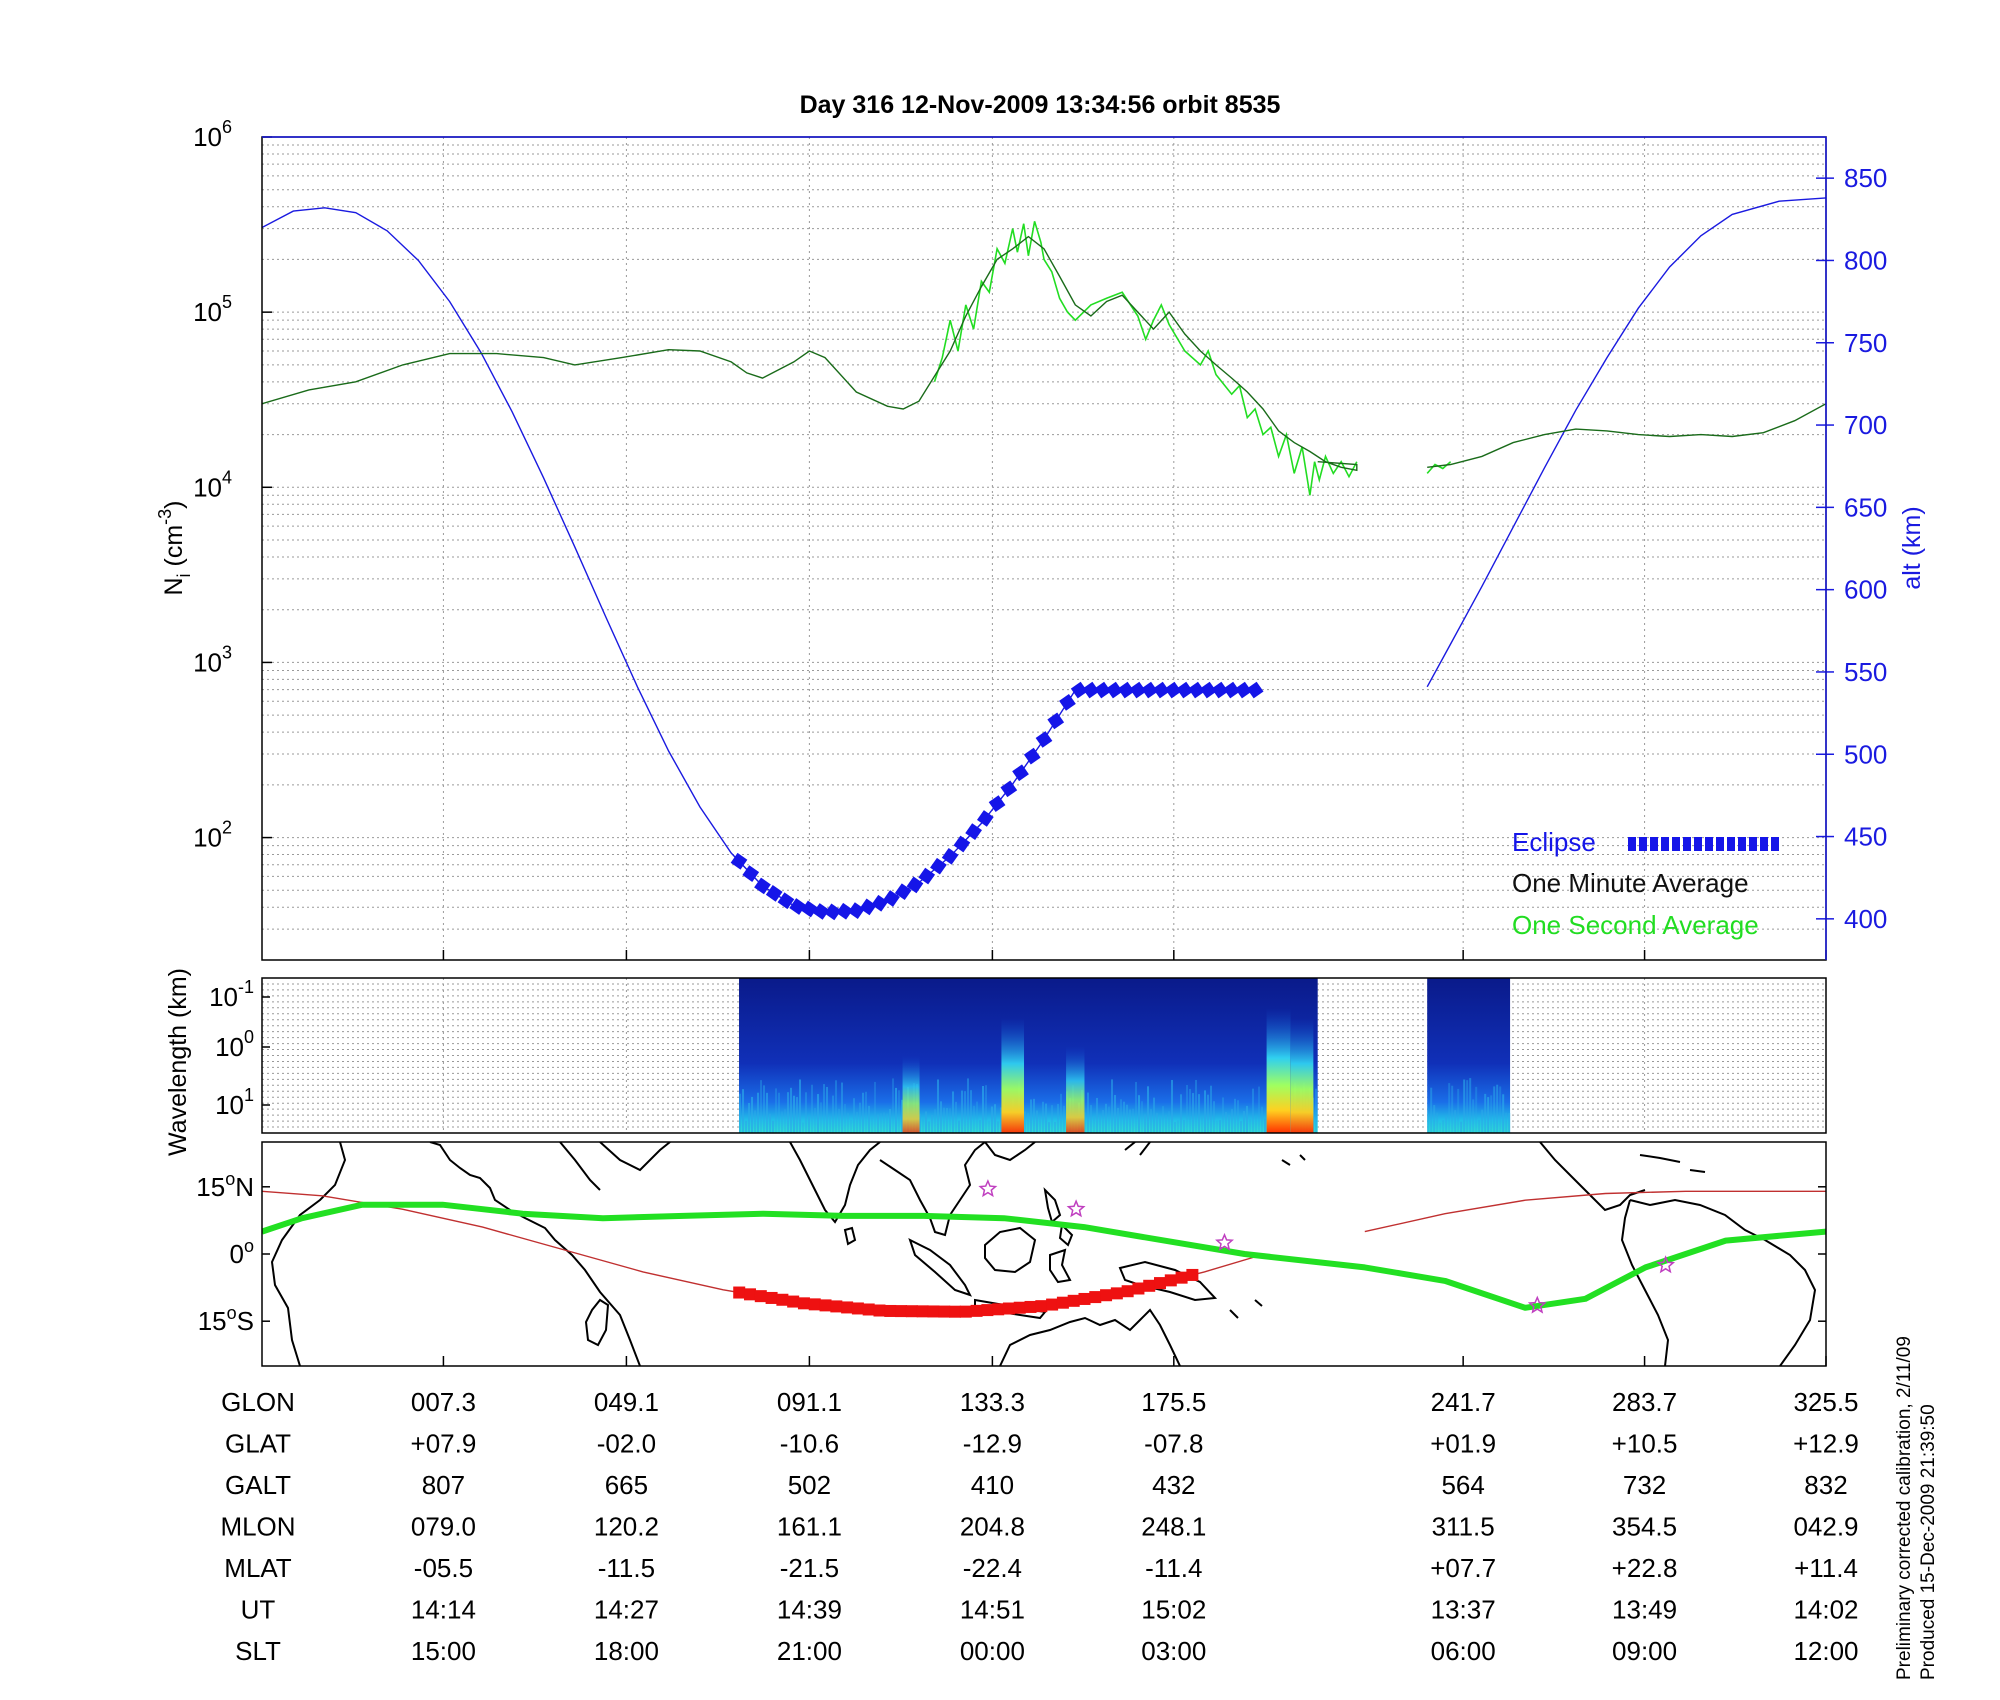 This screenshot has width=2000, height=1700. What do you see at coordinates (1044, 1256) in the screenshot?
I see `magnetic-equator-line` at bounding box center [1044, 1256].